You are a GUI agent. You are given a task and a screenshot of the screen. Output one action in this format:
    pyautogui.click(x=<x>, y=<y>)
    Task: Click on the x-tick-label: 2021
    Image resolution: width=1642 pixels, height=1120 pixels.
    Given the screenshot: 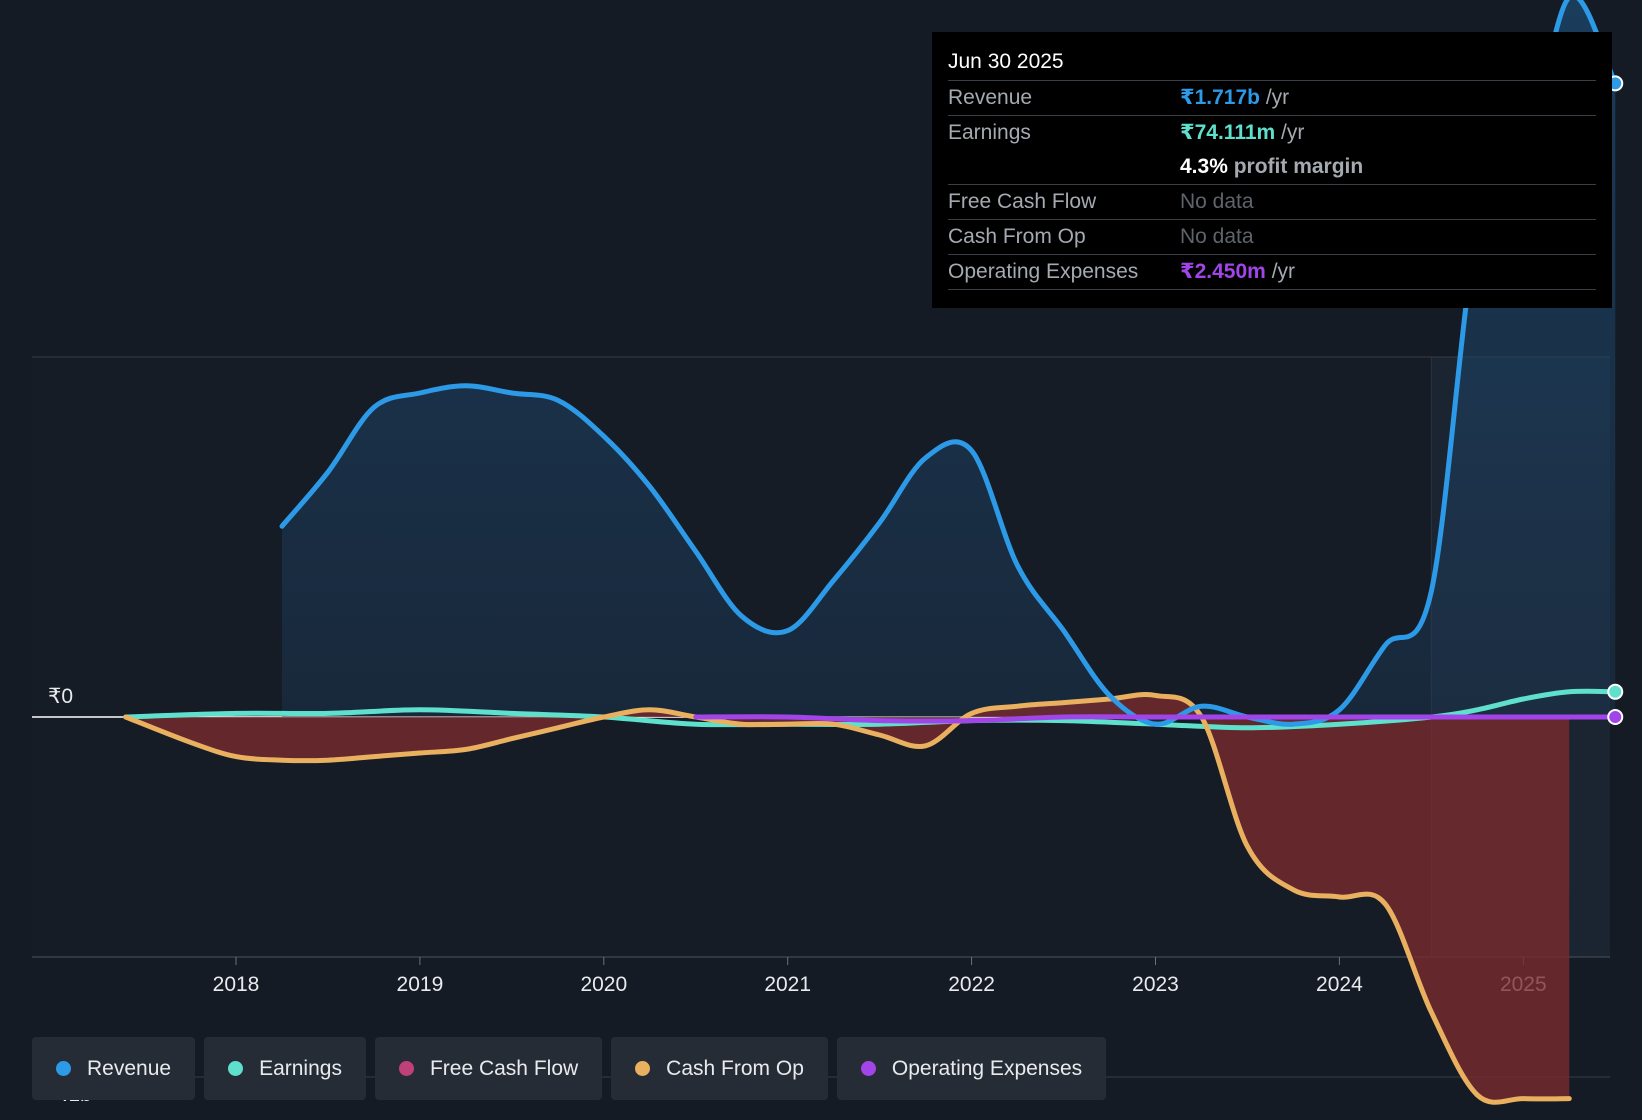 What is the action you would take?
    pyautogui.click(x=787, y=984)
    